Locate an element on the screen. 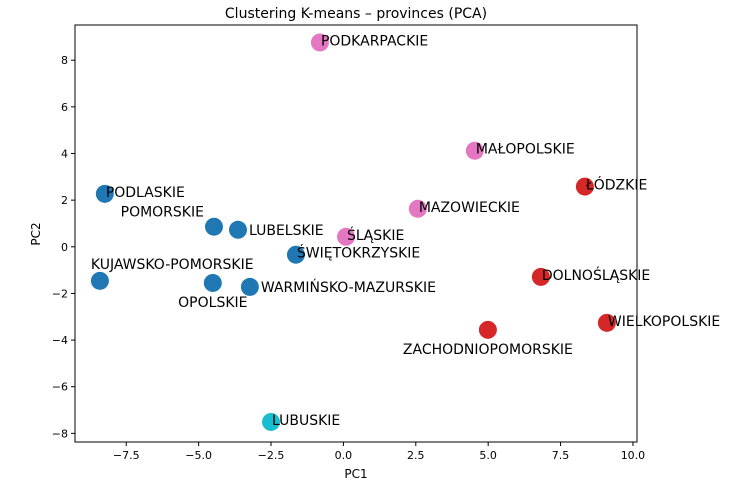 This screenshot has width=749, height=491. y-tick-label: −6 is located at coordinates (60, 387).